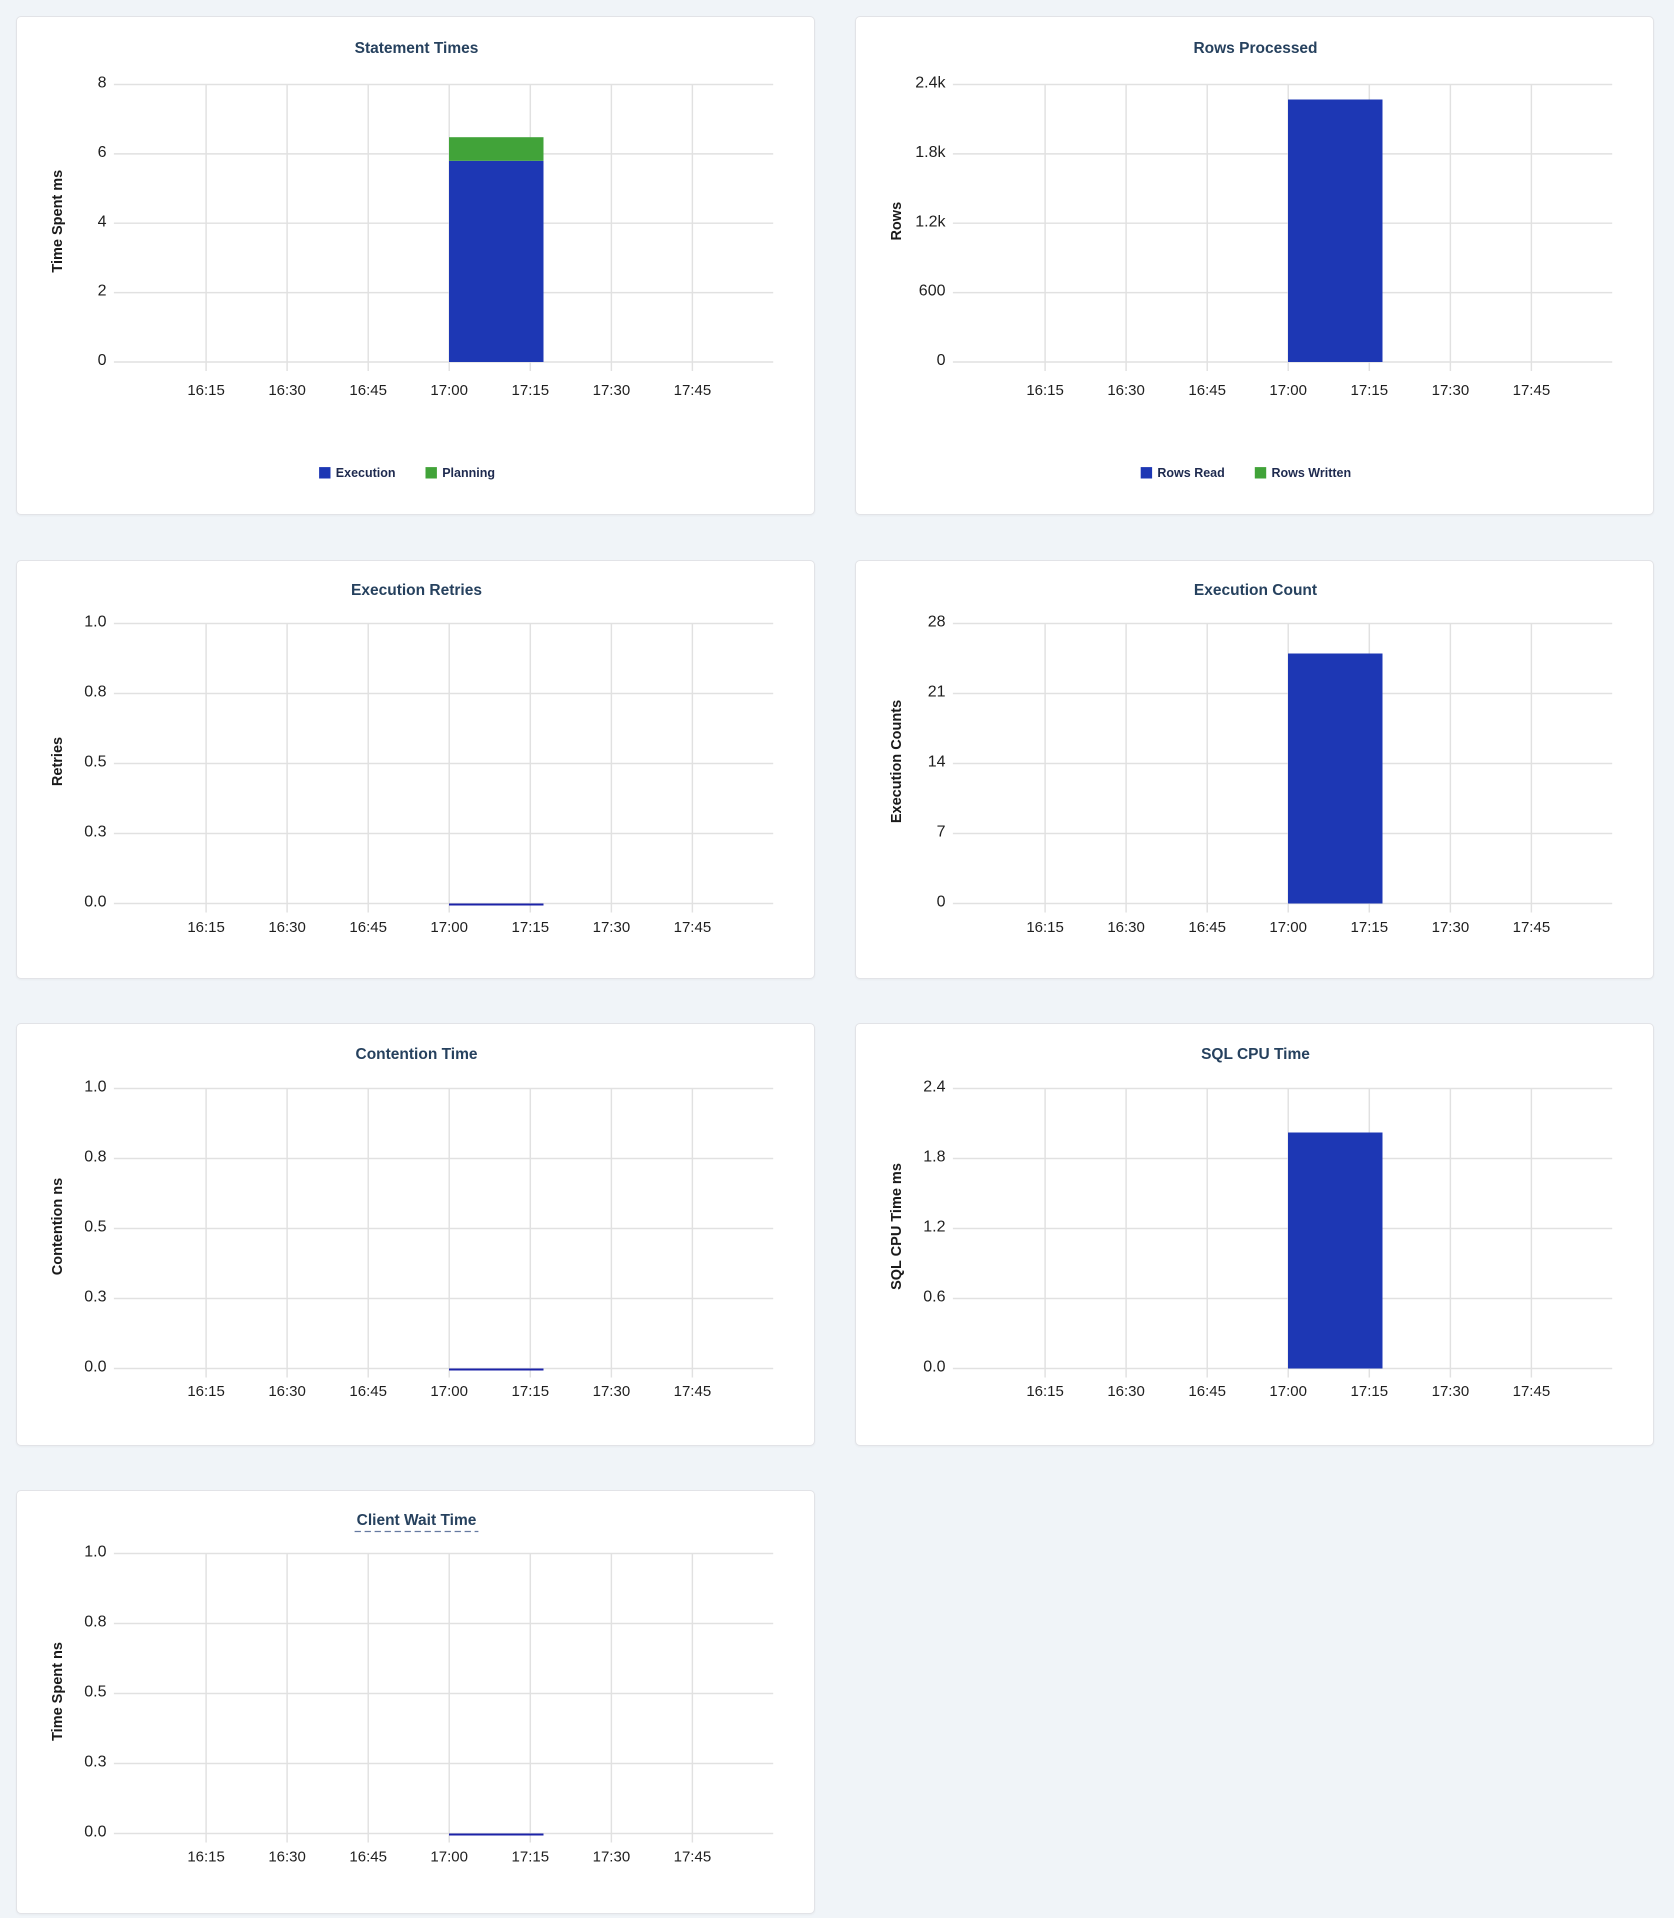 The image size is (1674, 1918). Describe the element at coordinates (468, 473) in the screenshot. I see `svg-text: Planning` at that location.